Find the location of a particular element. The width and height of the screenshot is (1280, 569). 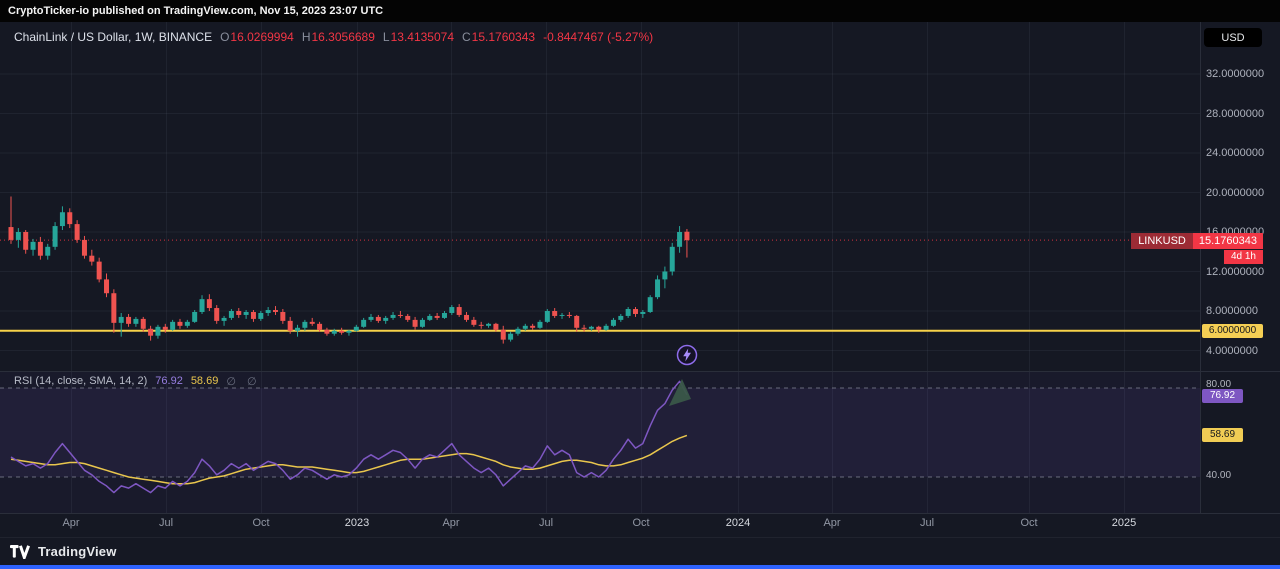

symbol-title: ChainLink / US Dollar, 1W, BINANCE is located at coordinates (113, 37).